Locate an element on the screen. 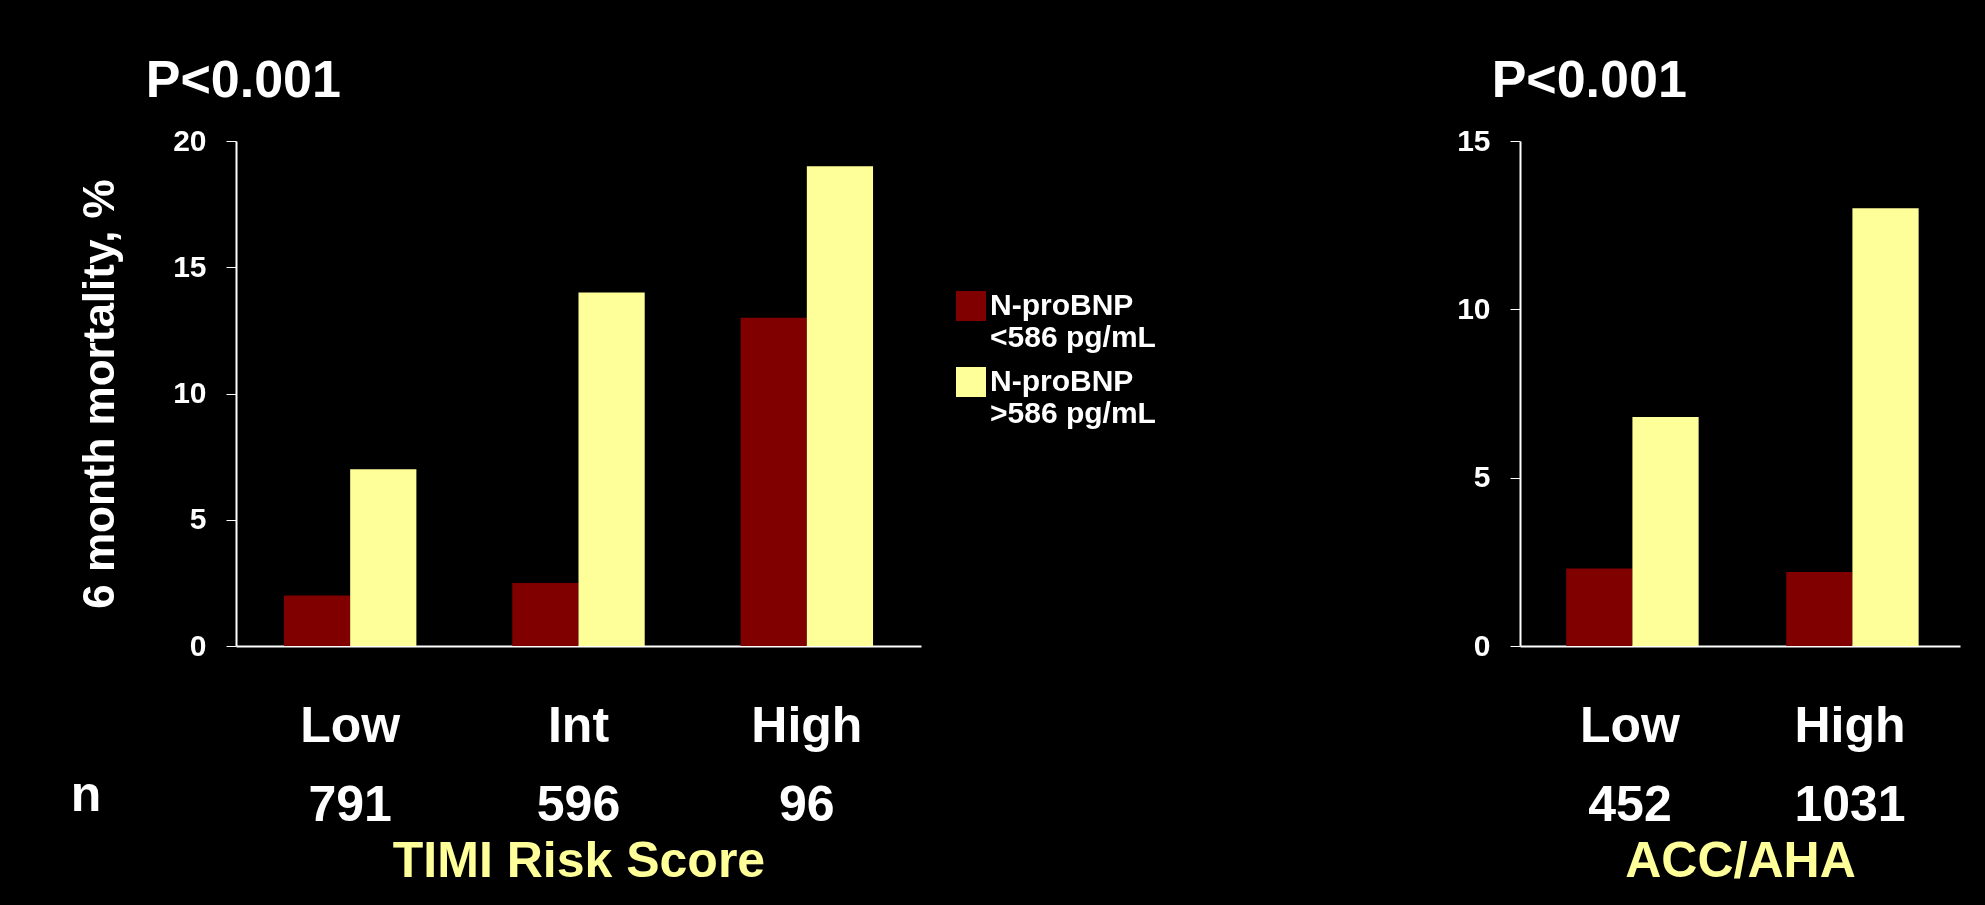 This screenshot has width=1985, height=905. text: 596 is located at coordinates (578, 804).